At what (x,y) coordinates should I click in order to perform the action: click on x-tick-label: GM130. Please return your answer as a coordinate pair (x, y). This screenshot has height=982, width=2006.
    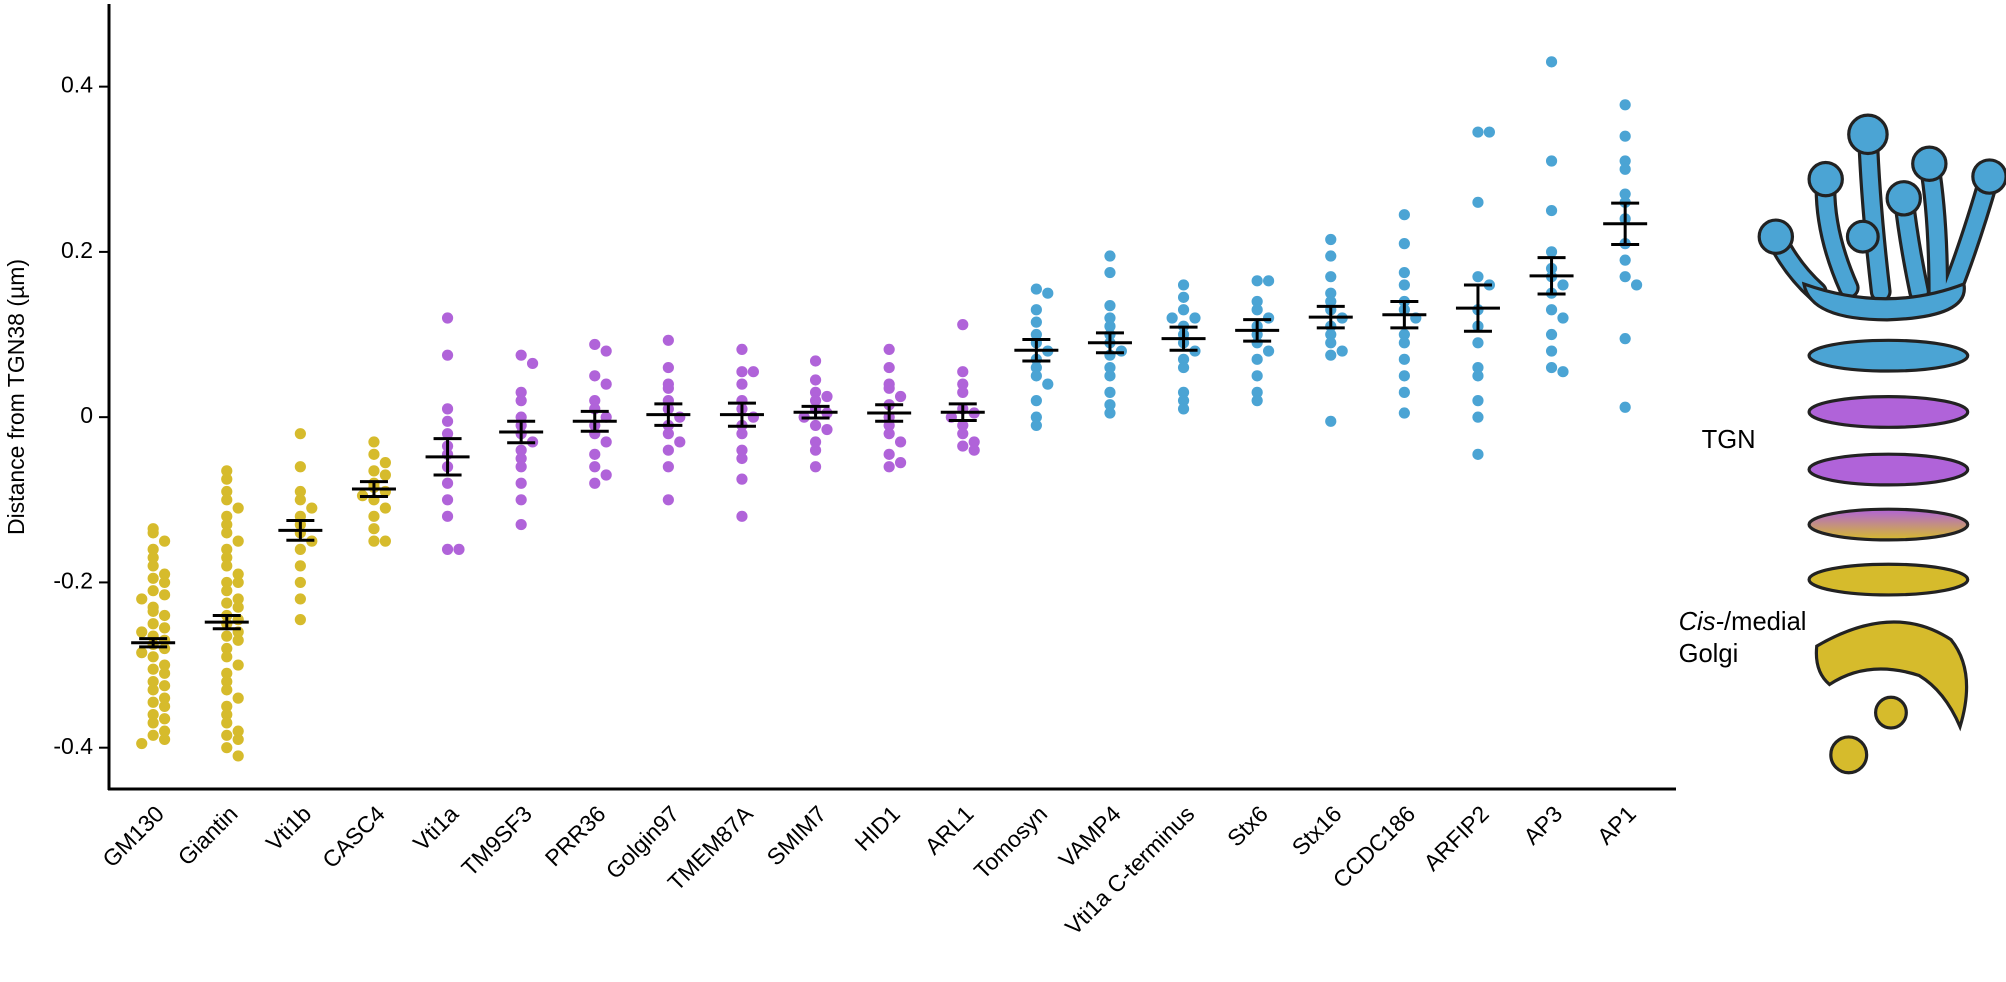
    Looking at the image, I should click on (133, 836).